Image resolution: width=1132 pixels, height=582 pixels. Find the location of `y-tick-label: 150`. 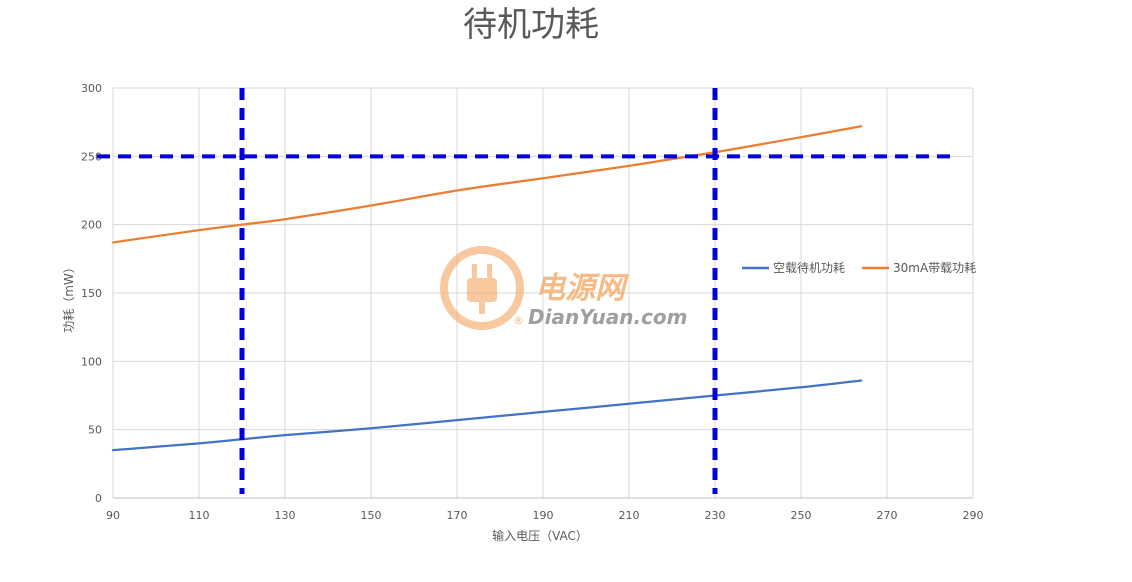

y-tick-label: 150 is located at coordinates (91, 293).